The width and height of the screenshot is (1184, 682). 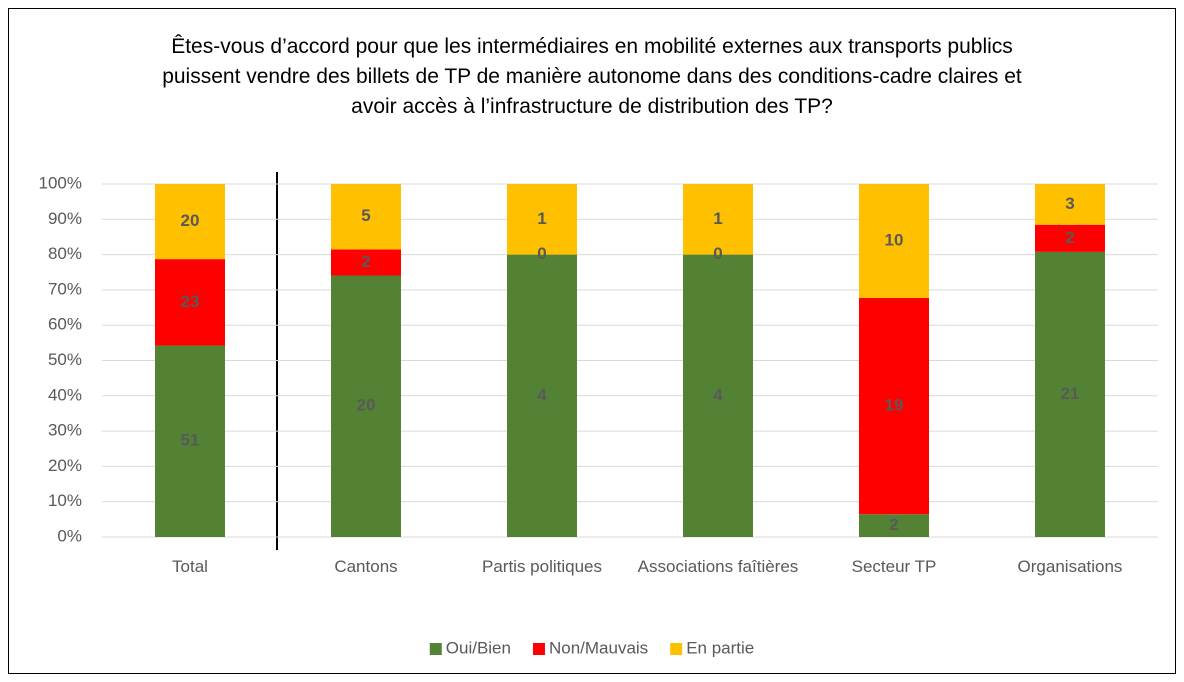 What do you see at coordinates (60, 182) in the screenshot?
I see `y-tick-label: 100%` at bounding box center [60, 182].